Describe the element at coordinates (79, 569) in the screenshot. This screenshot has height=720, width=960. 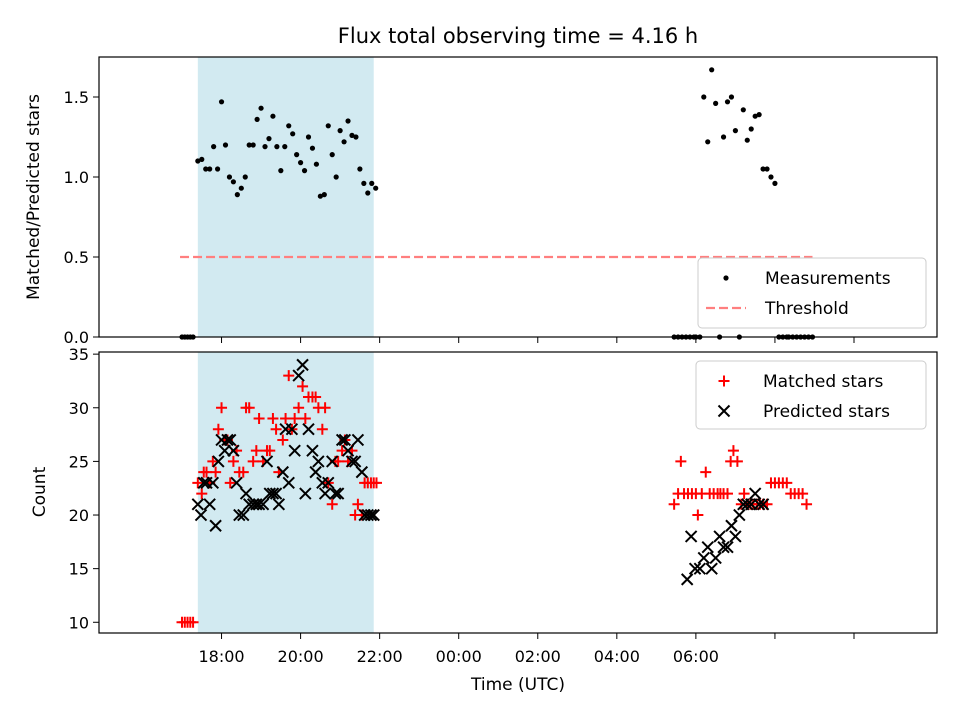
I see `y-tick-label: 15` at that location.